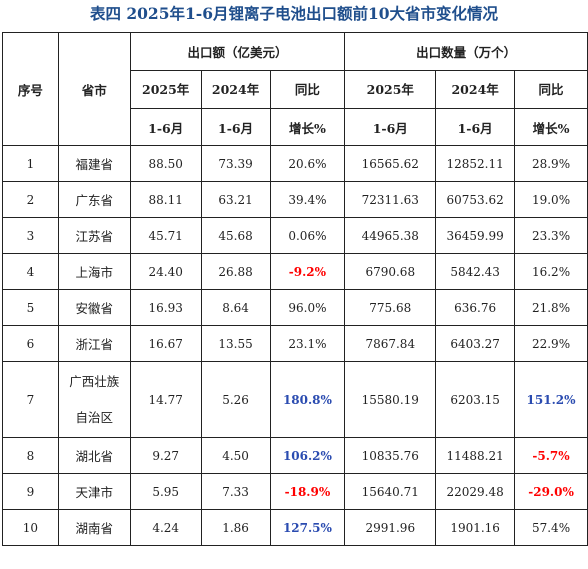  What do you see at coordinates (307, 235) in the screenshot?
I see `cell-value-yoy: 0.06%` at bounding box center [307, 235].